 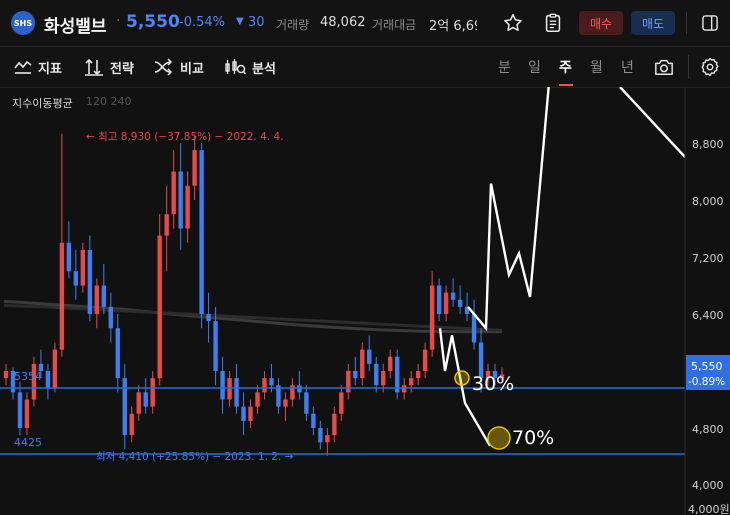 I want to click on strategy-button: 전략, so click(x=109, y=67).